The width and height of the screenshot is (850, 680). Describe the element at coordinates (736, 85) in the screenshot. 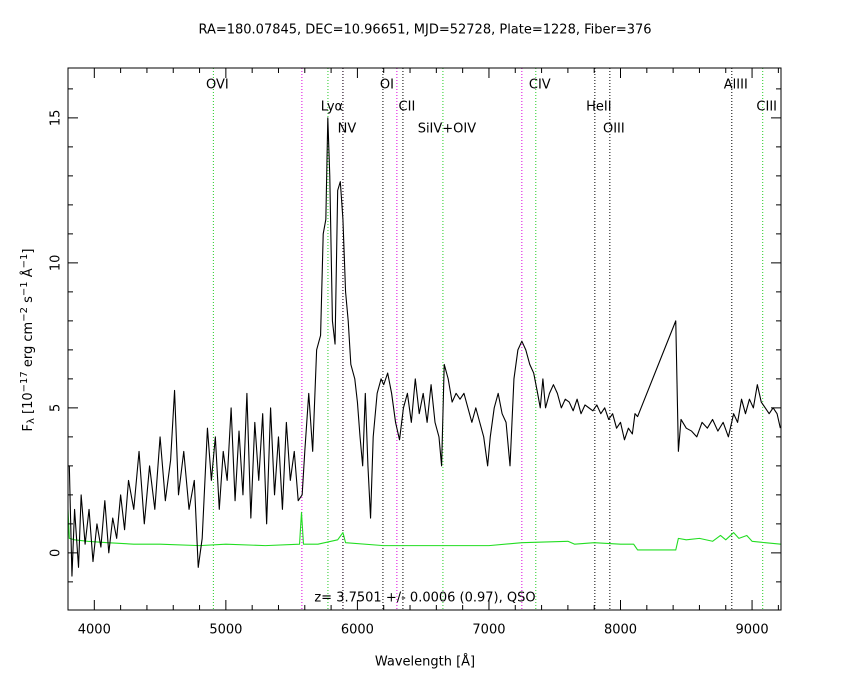

I see `line-marker-label: AlIII` at that location.